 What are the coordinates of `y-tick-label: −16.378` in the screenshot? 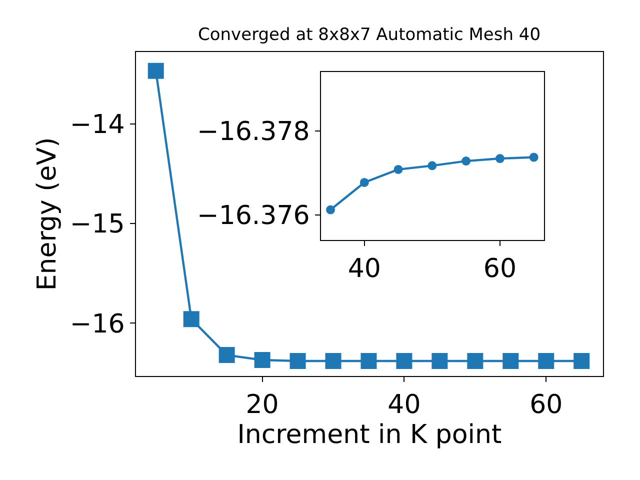 It's located at (253, 131).